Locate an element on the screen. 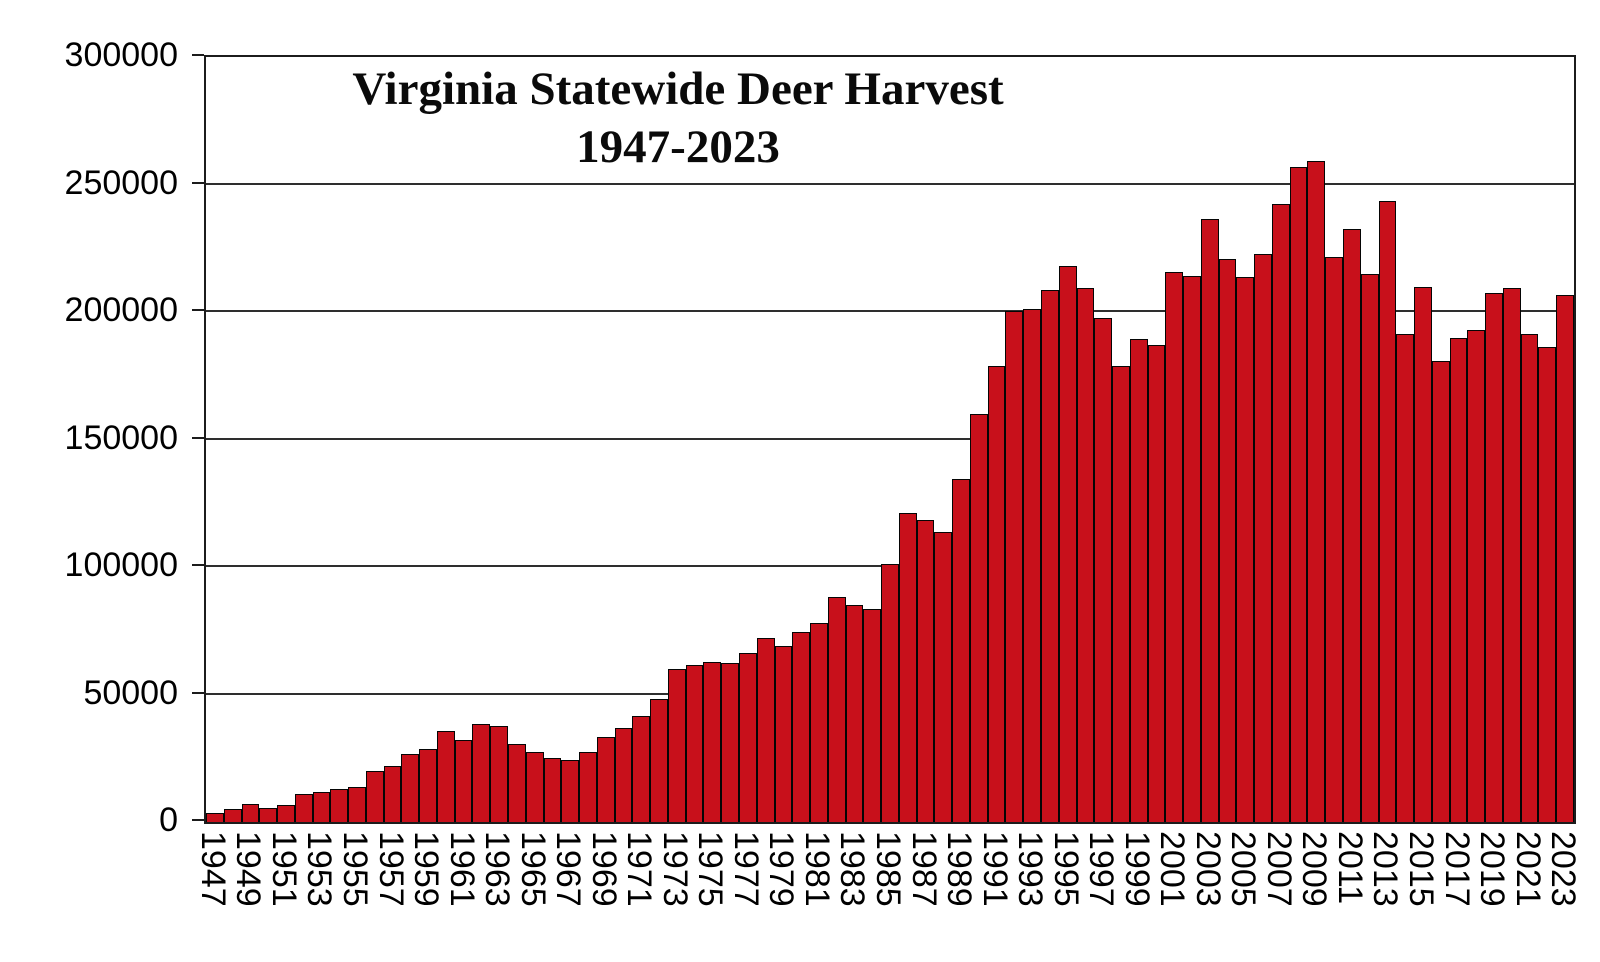  bar-1991 is located at coordinates (996, 593).